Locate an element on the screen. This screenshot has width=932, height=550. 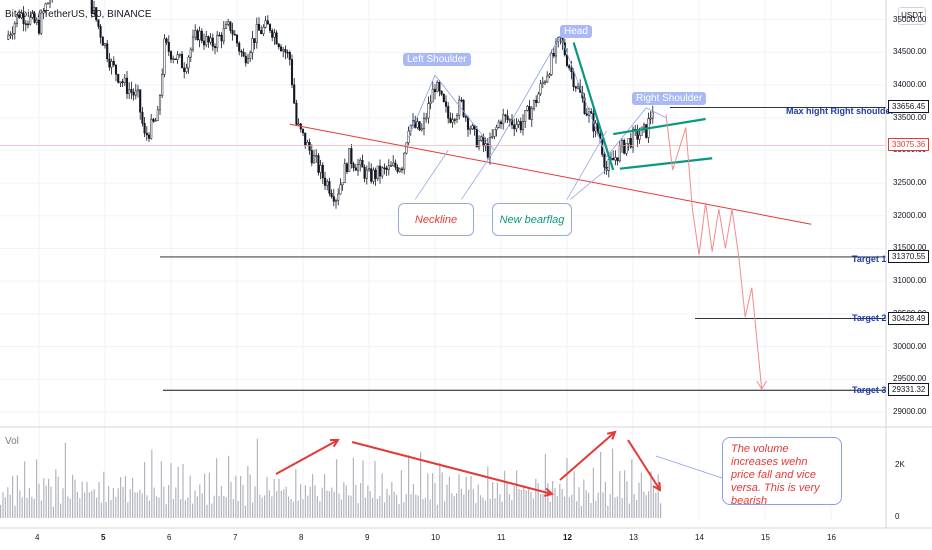
head-tag: Head is located at coordinates (576, 31).